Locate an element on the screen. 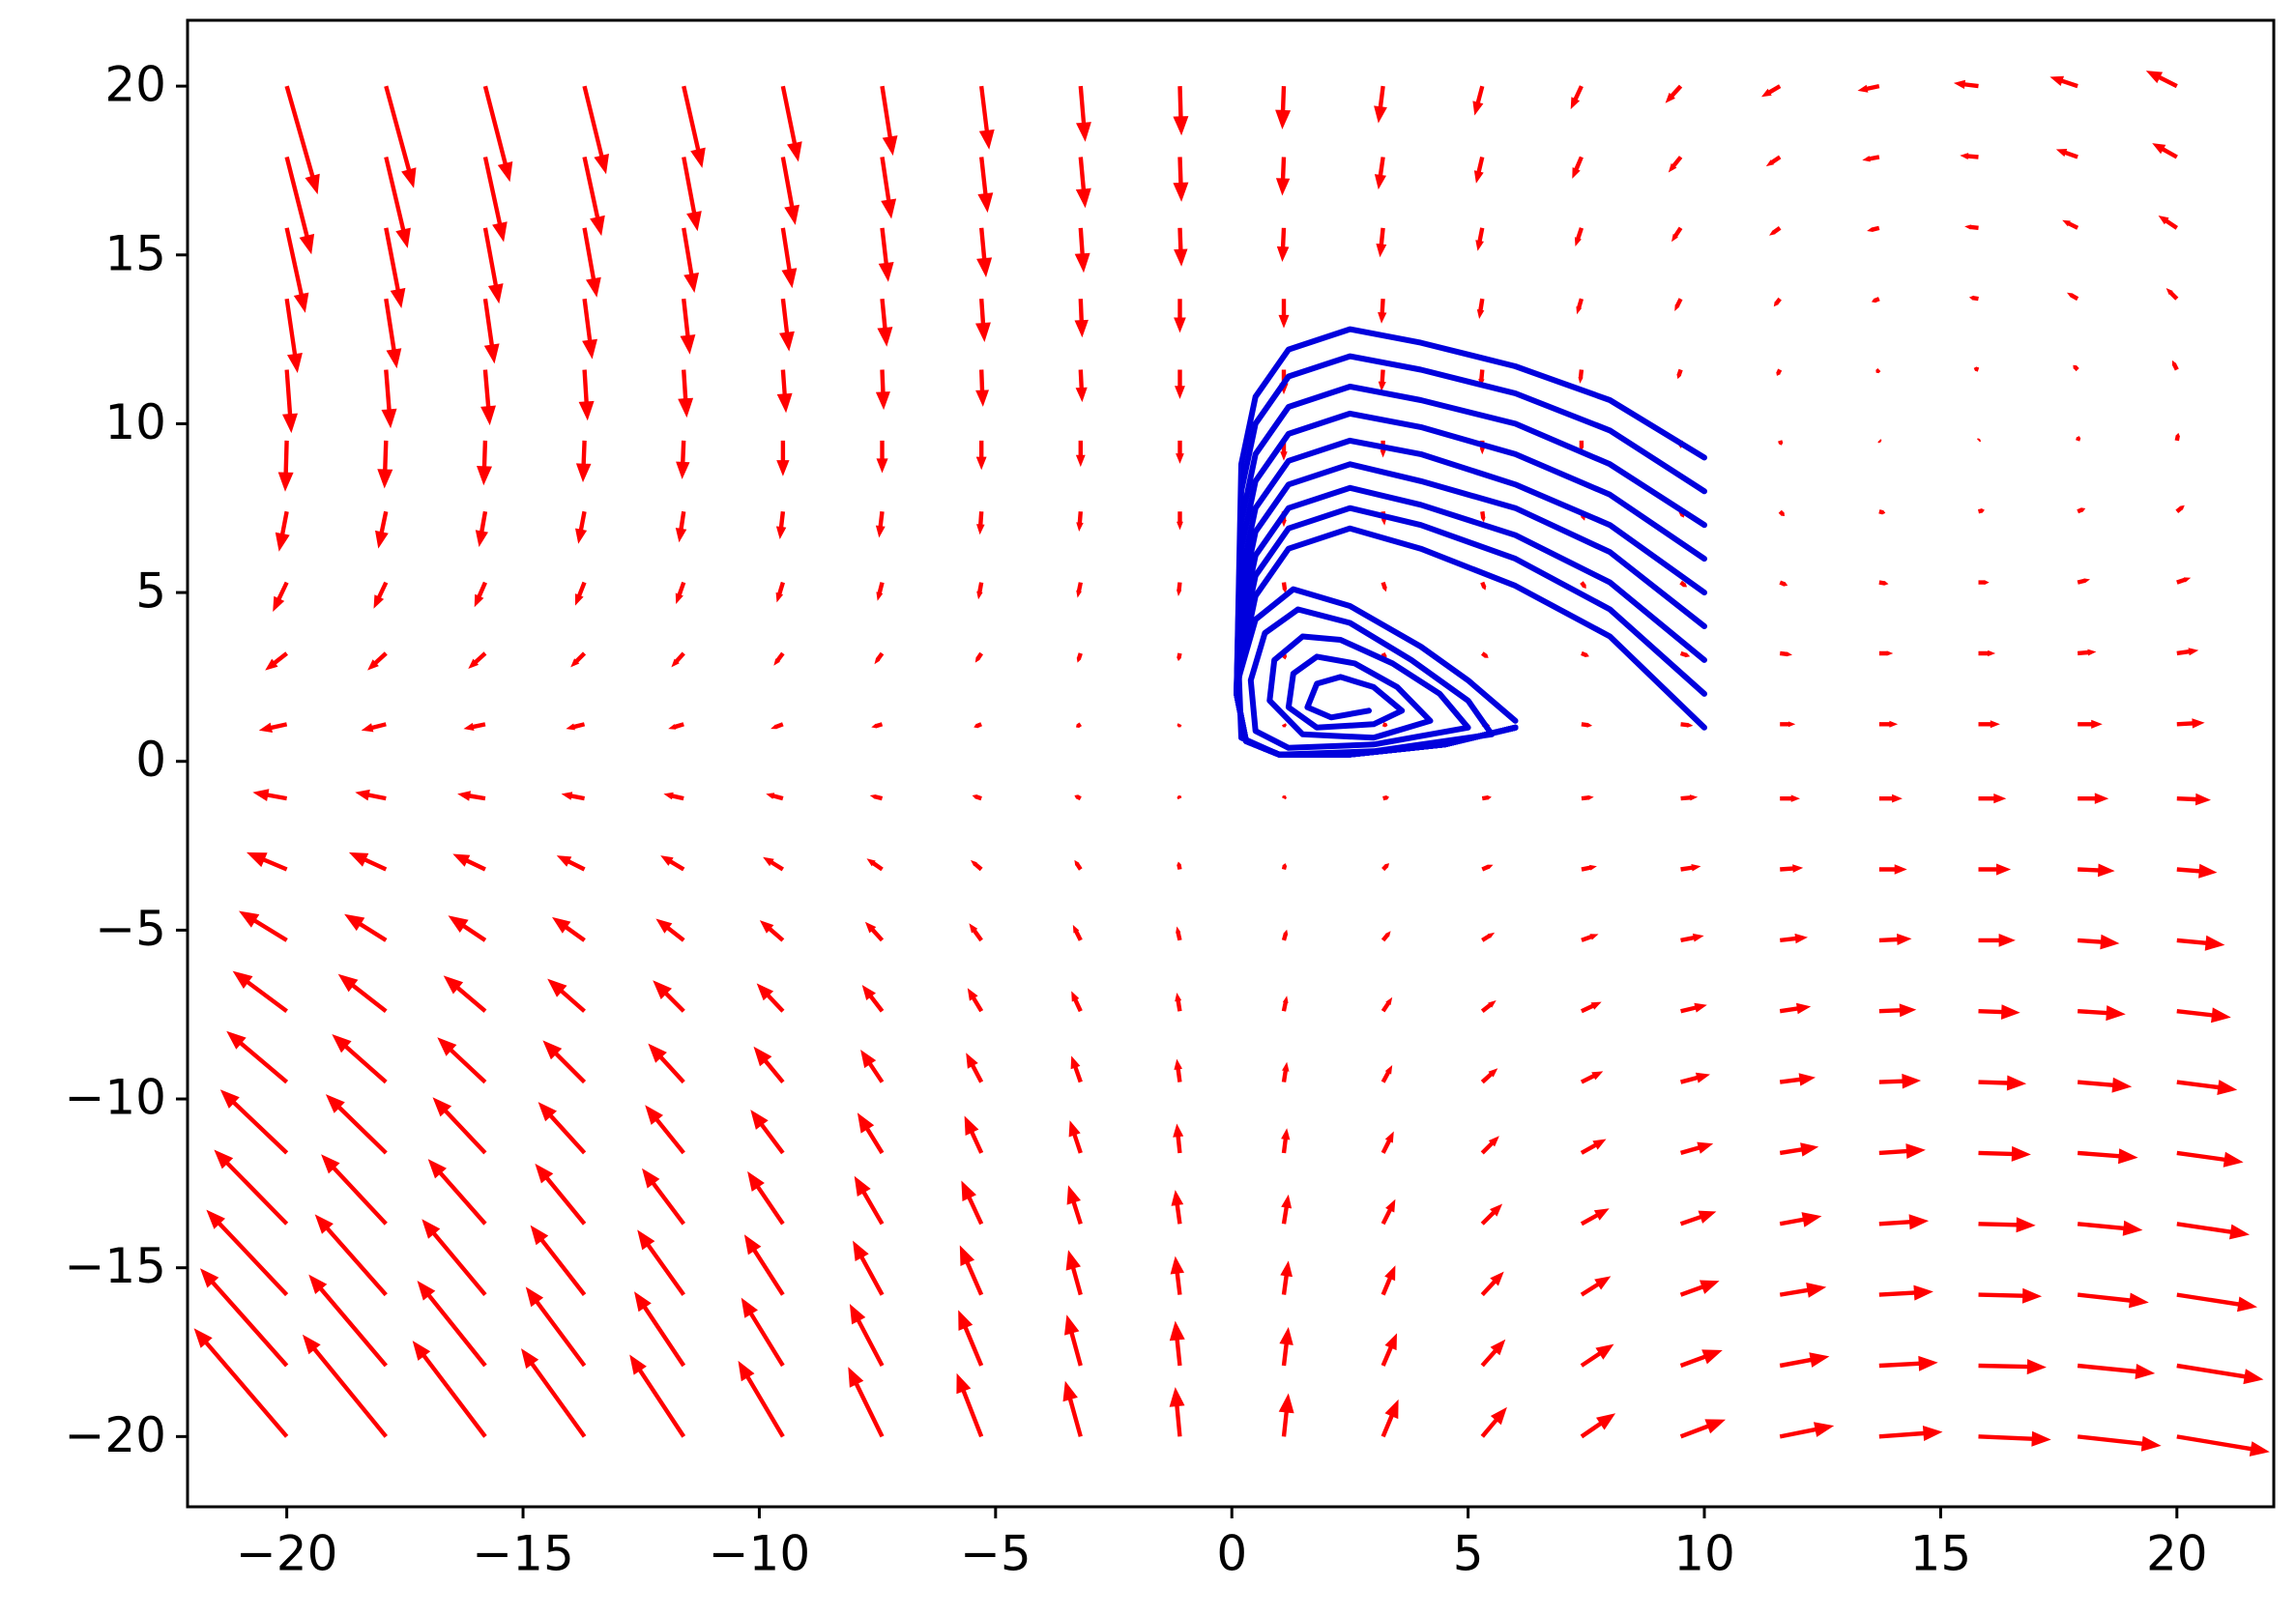  x-tick-label: −20 is located at coordinates (287, 1554).